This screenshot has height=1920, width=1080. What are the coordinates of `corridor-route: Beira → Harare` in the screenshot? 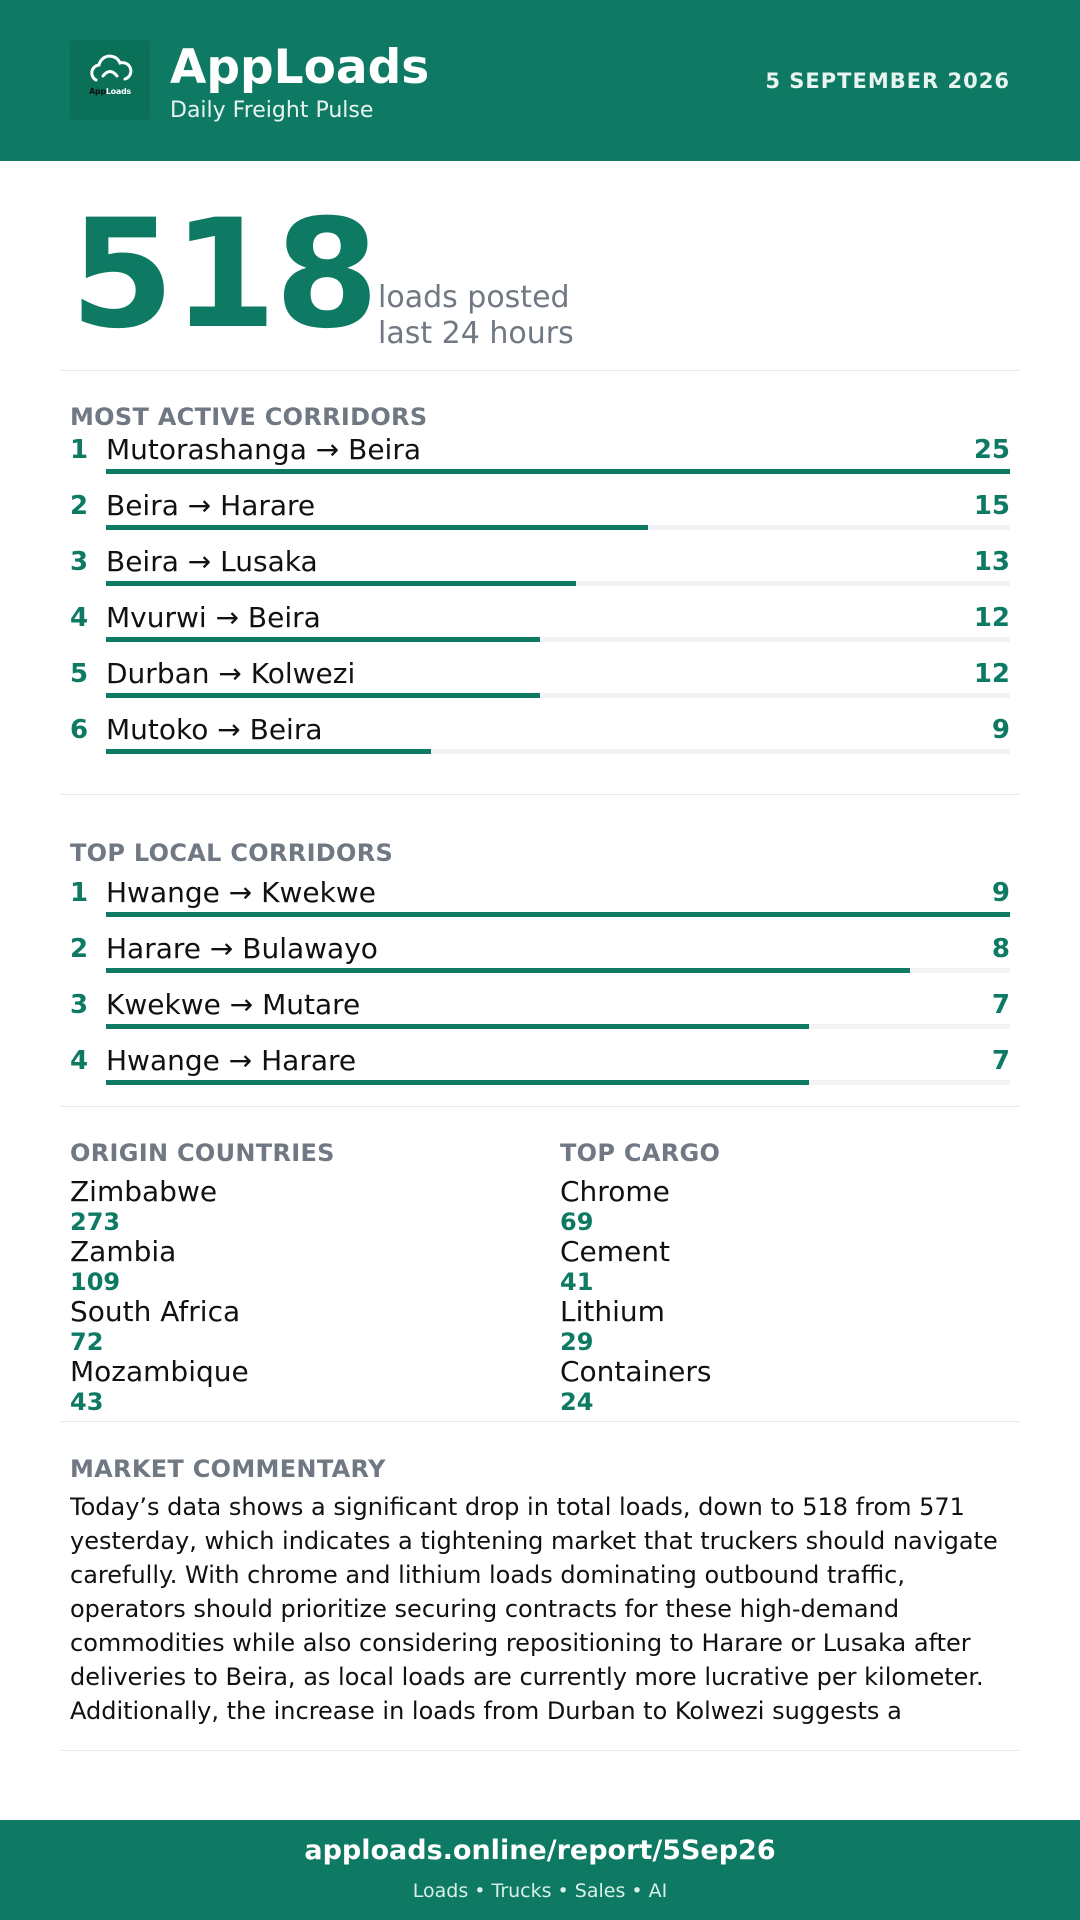 It's located at (211, 505).